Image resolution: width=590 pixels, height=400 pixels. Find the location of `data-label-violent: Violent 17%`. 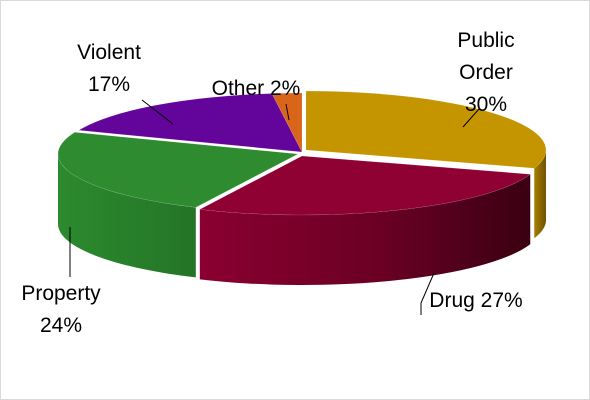

data-label-violent: Violent 17% is located at coordinates (109, 68).